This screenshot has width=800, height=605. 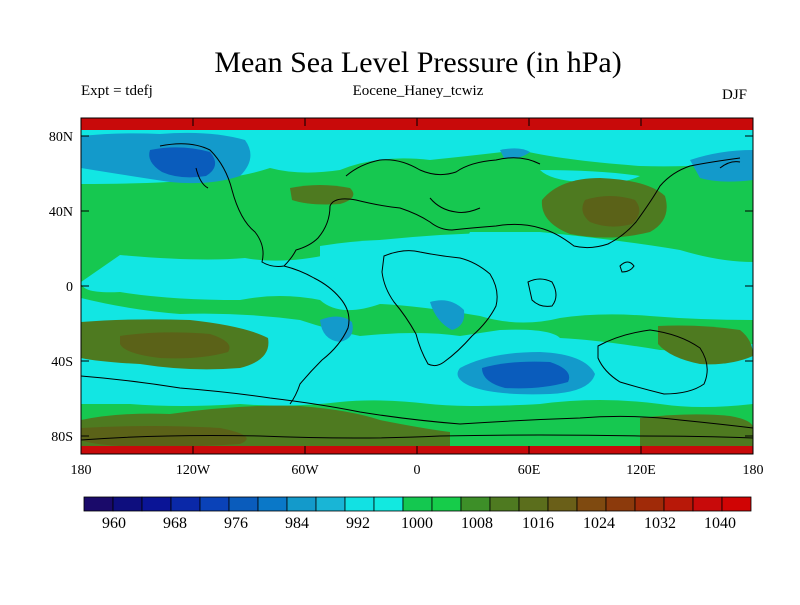 I want to click on colorbar-label: 992, so click(x=358, y=523).